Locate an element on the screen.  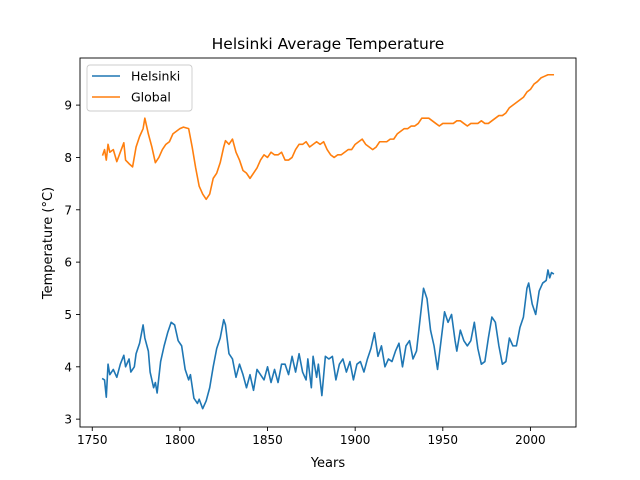
x-tick-label: 1900 is located at coordinates (355, 440).